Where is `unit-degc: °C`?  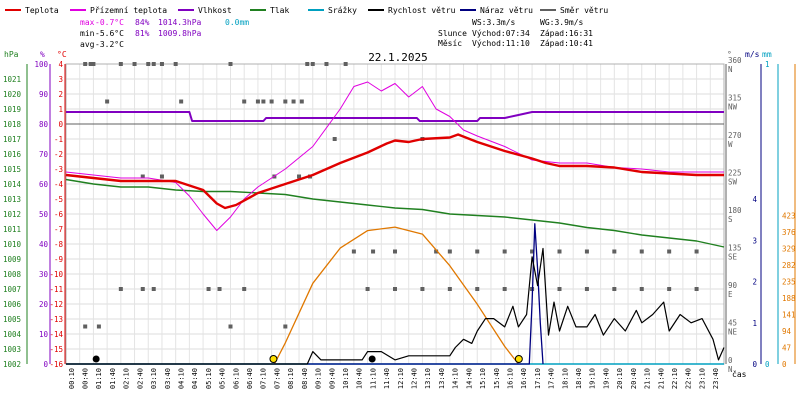
unit-degc: °C is located at coordinates (62, 54).